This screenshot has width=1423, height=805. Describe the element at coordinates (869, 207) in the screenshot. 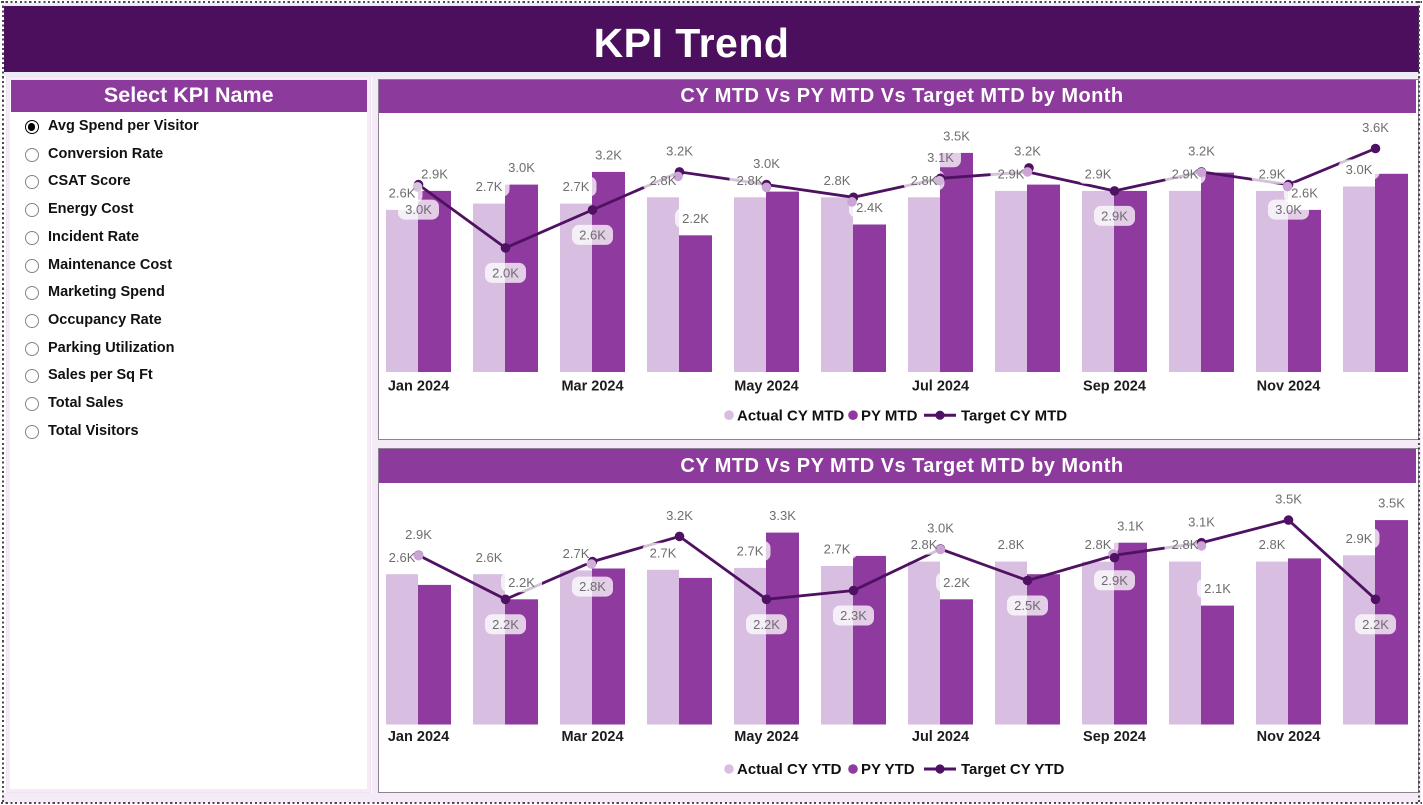

I see `svg-text: 2.4K` at that location.